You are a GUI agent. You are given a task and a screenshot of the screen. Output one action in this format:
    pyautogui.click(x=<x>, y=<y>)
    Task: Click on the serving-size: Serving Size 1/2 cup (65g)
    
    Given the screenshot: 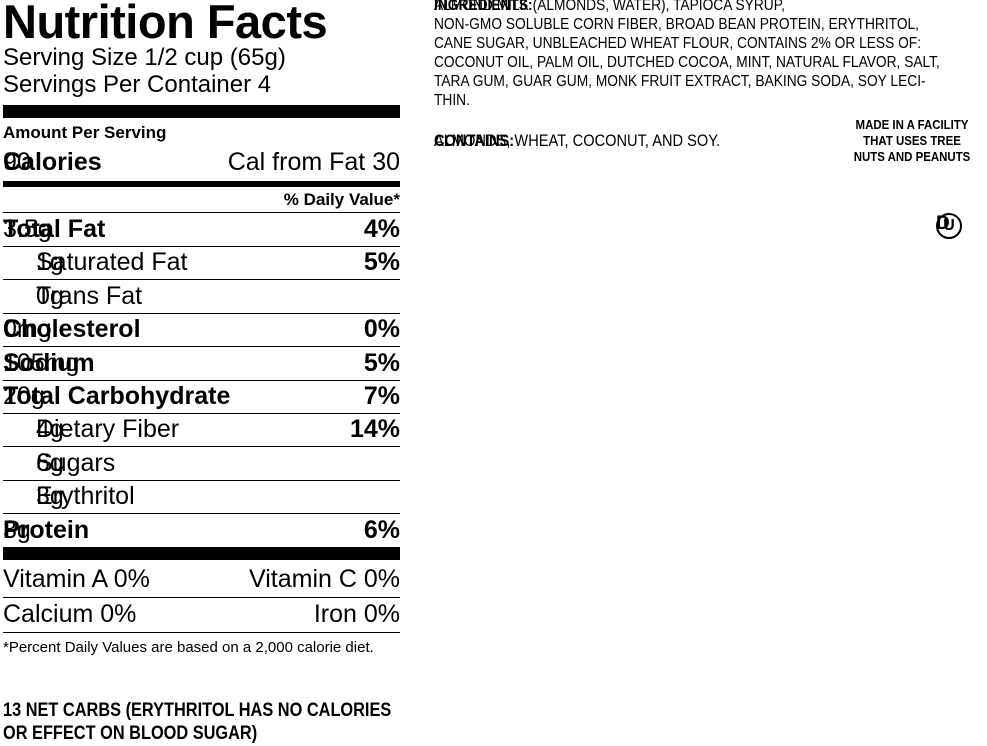 What is the action you would take?
    pyautogui.click(x=144, y=57)
    